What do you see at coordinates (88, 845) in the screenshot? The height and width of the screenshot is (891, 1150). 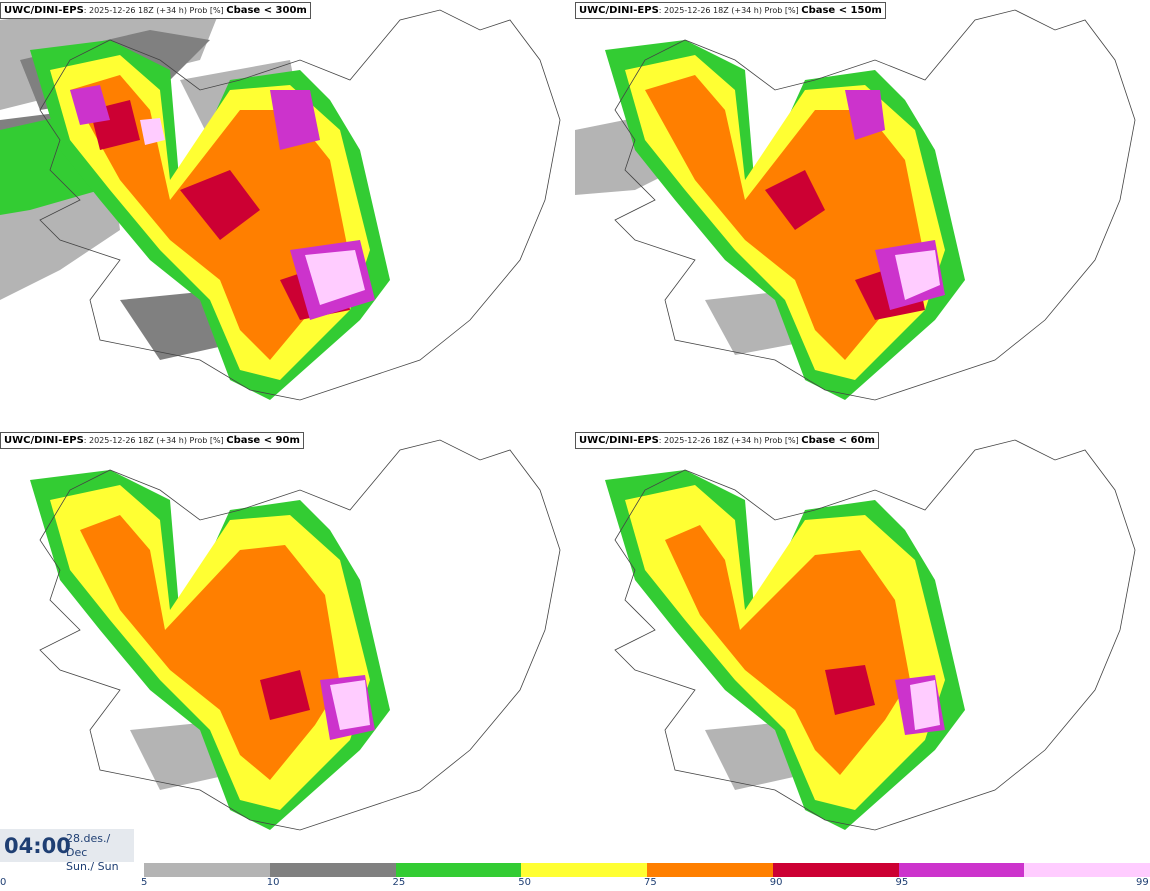 I see `valid-date-line: 28.des./ Dec` at bounding box center [88, 845].